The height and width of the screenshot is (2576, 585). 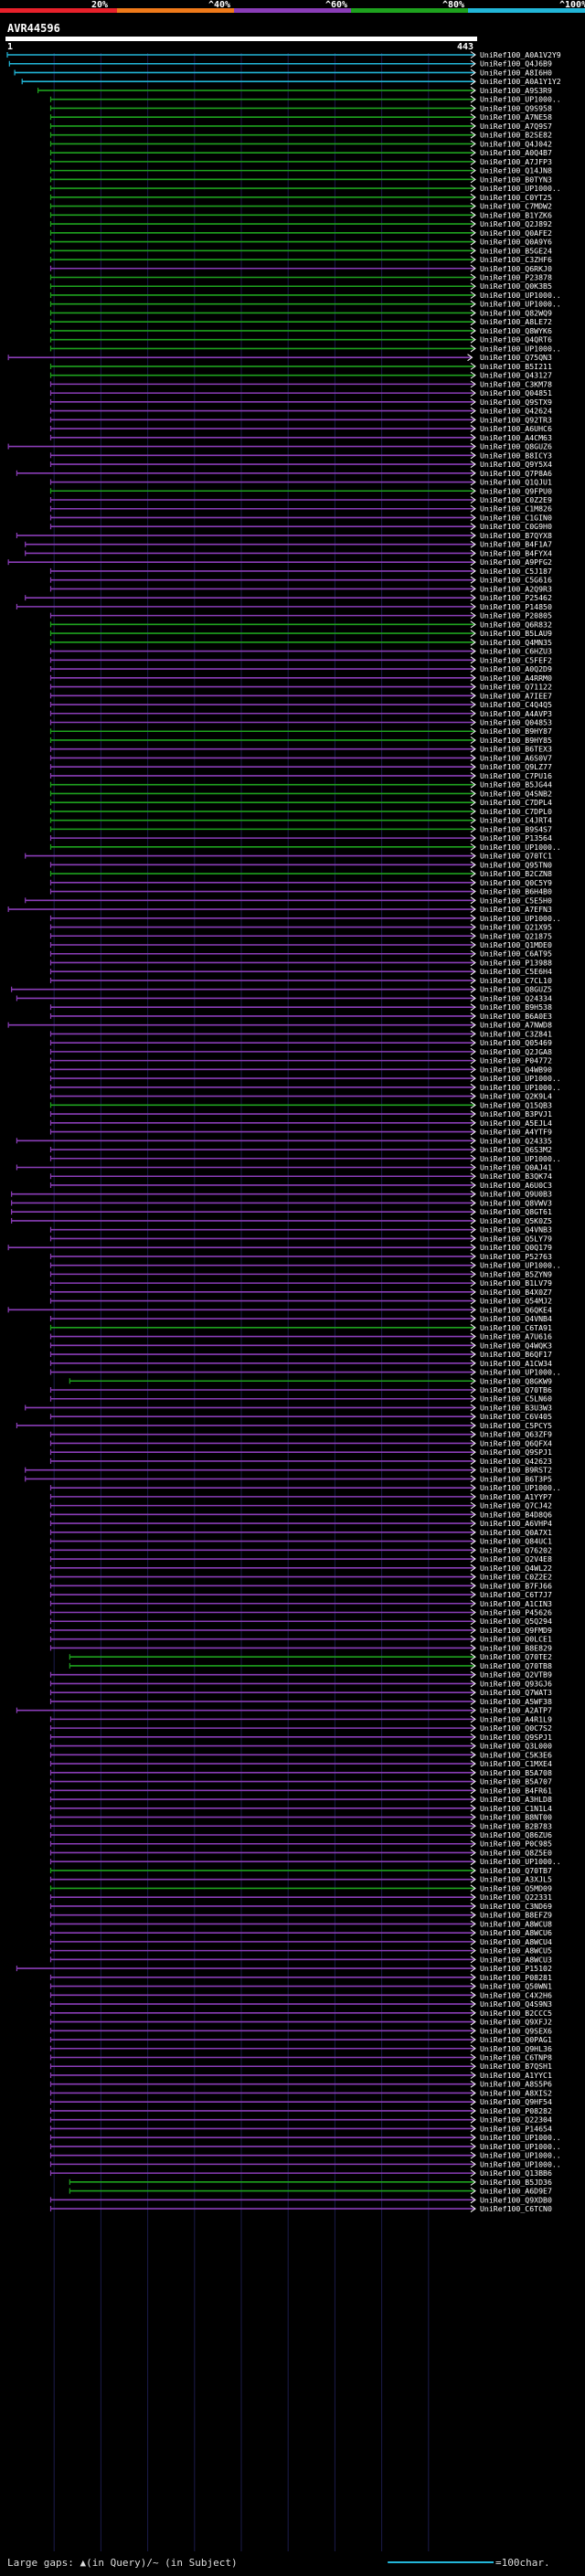 What do you see at coordinates (284, 535) in the screenshot?
I see `hit-row: UniRef100_B7QYX8` at bounding box center [284, 535].